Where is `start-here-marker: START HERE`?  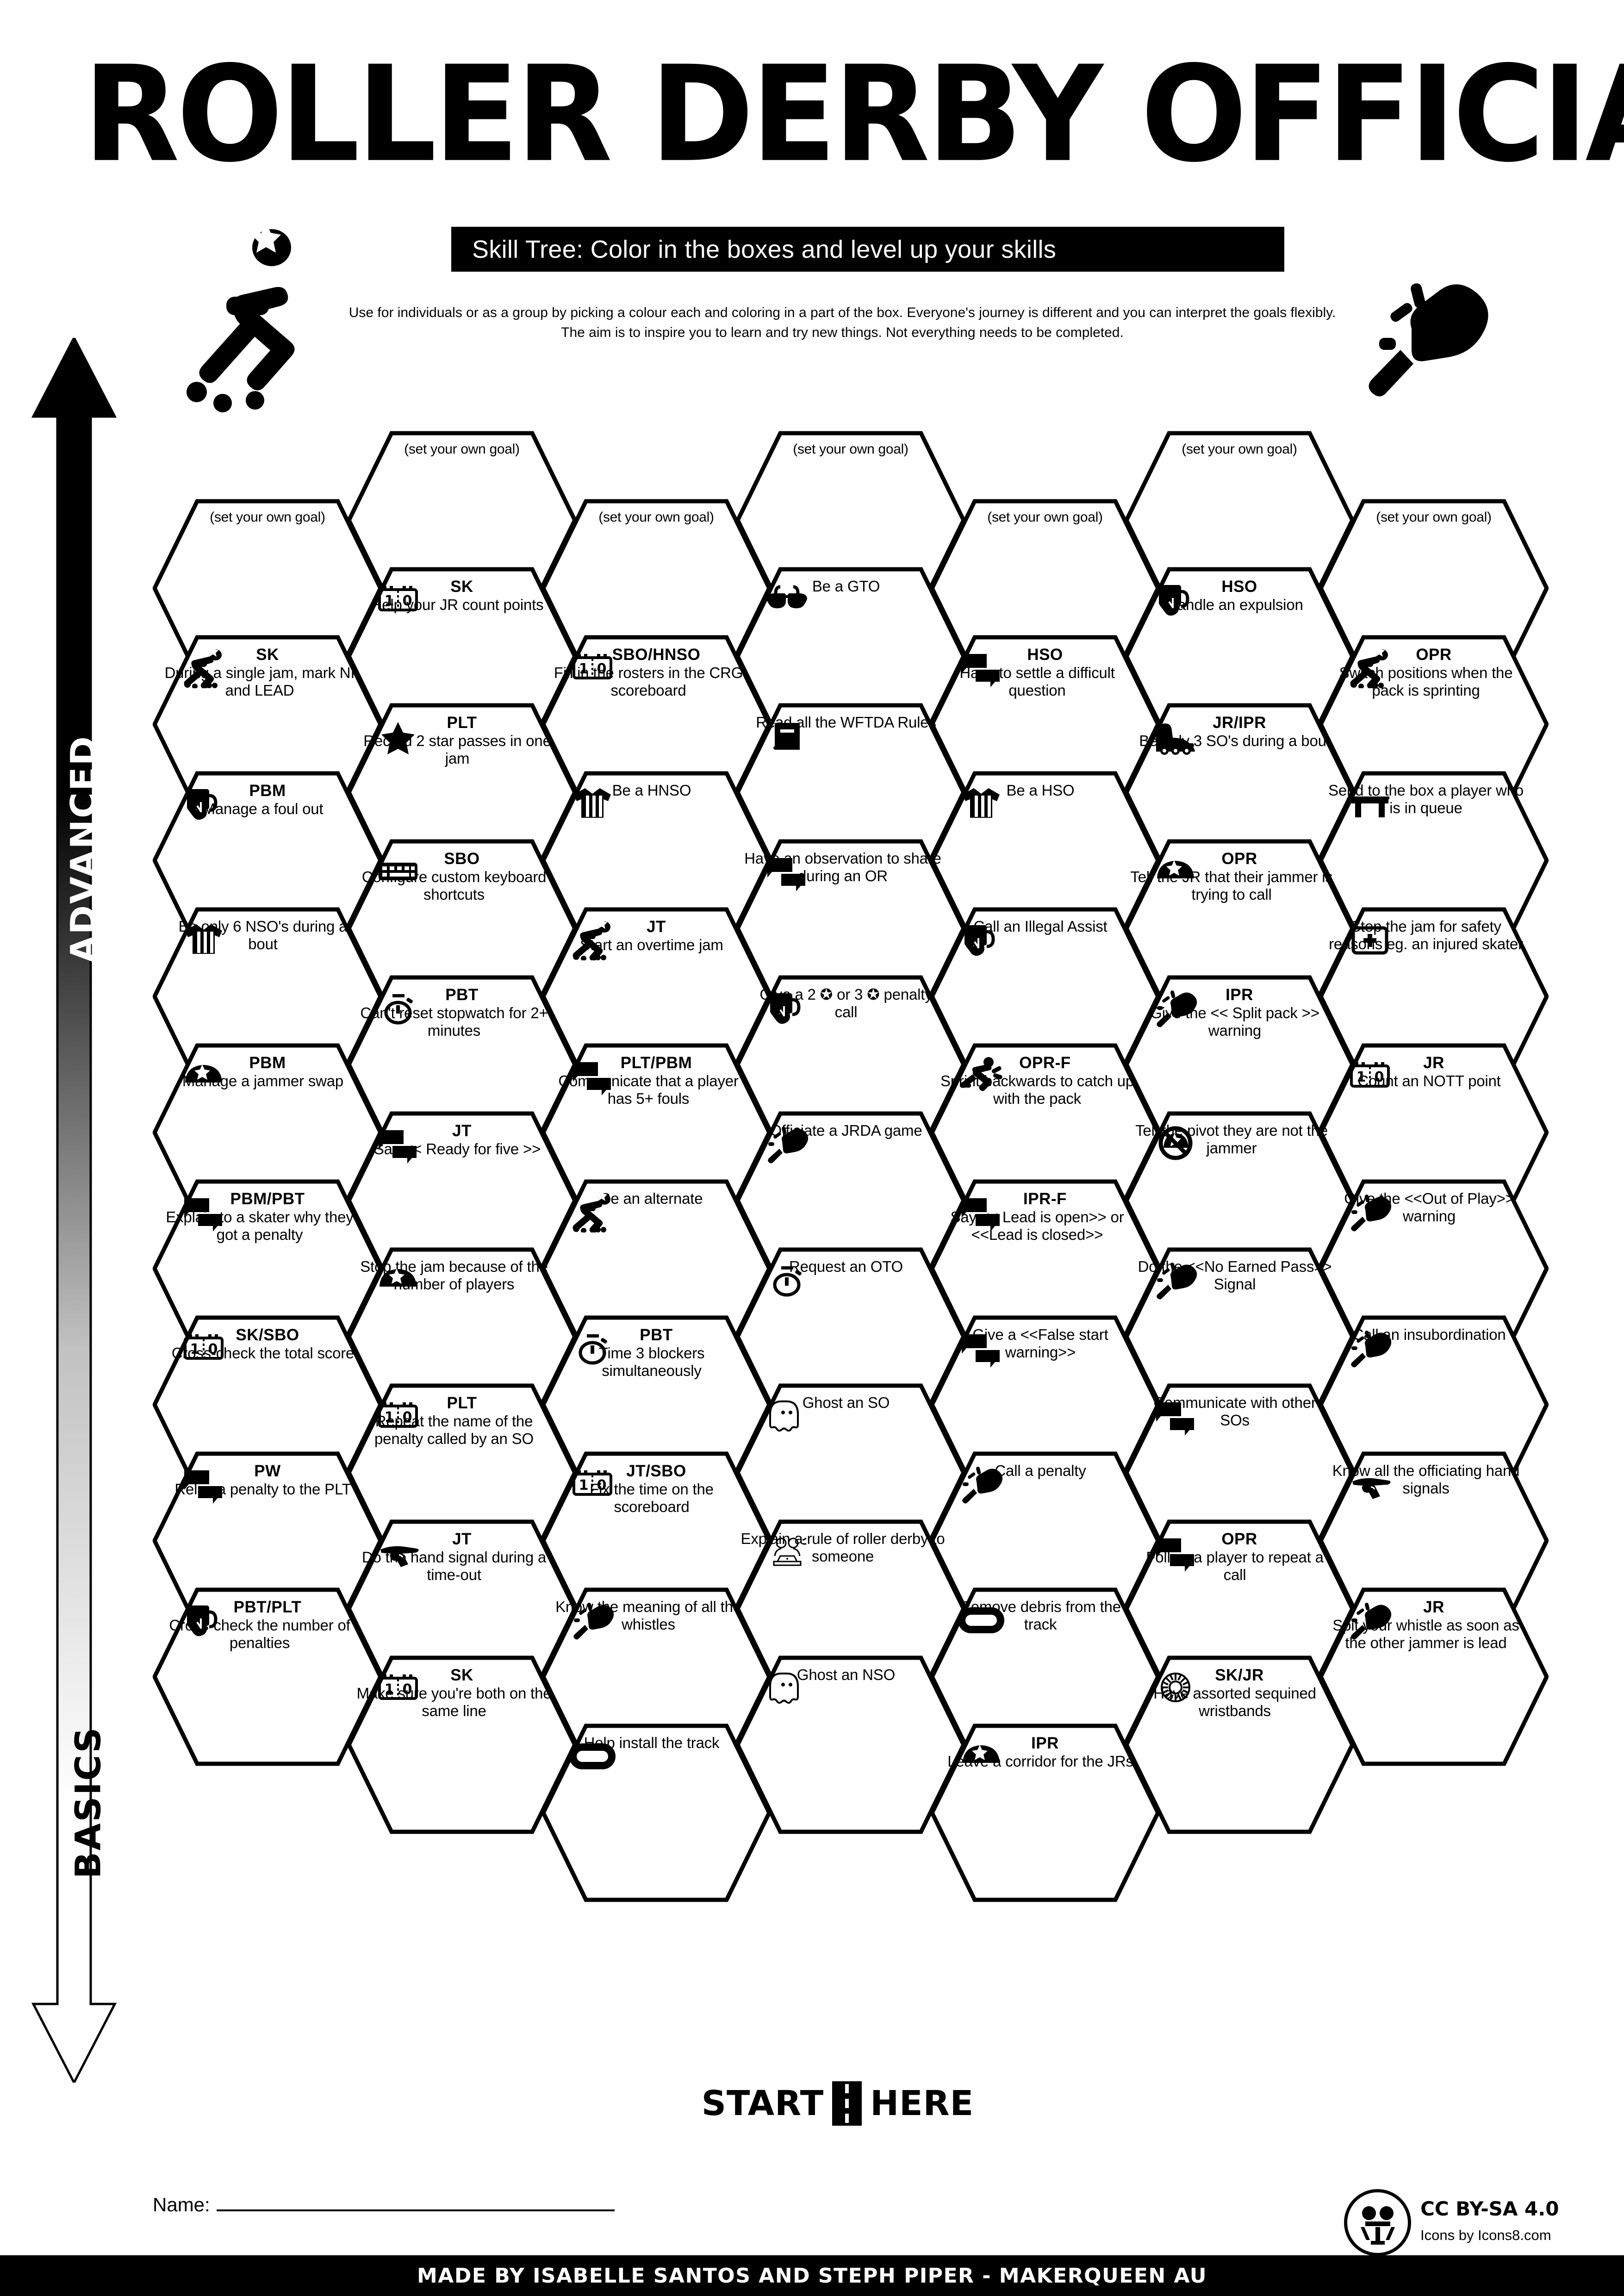
start-here-marker: START HERE is located at coordinates (838, 2103).